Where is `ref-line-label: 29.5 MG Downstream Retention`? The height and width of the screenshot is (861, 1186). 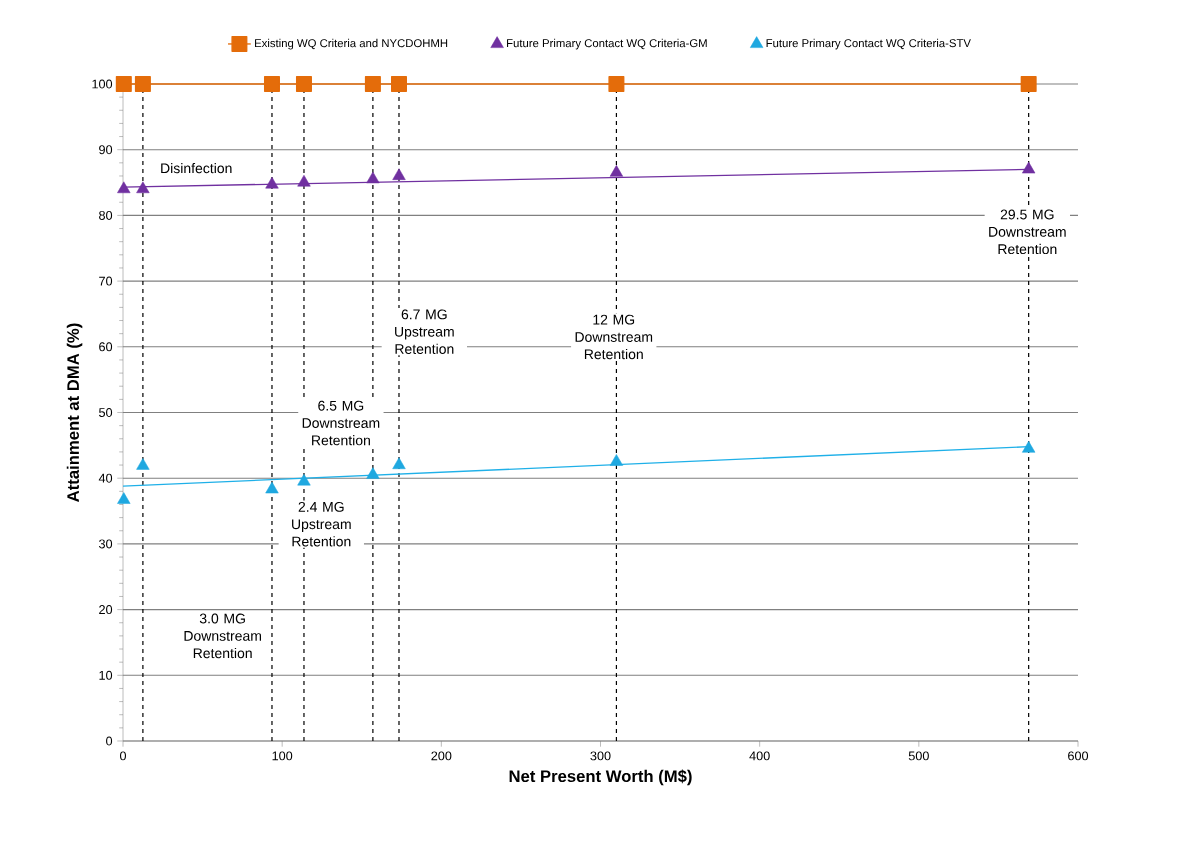 ref-line-label: 29.5 MG Downstream Retention is located at coordinates (1027, 232).